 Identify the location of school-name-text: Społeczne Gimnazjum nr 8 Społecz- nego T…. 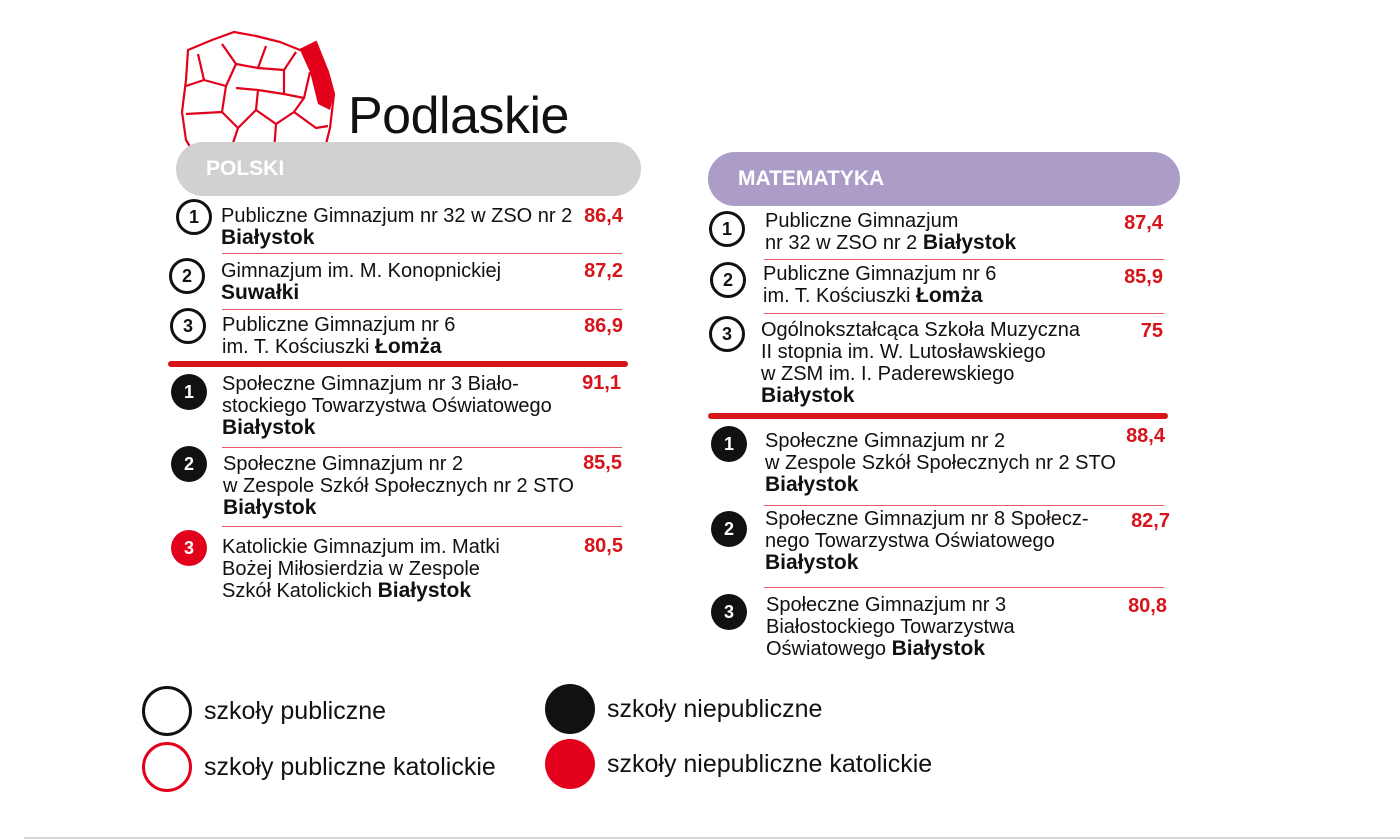
(927, 530).